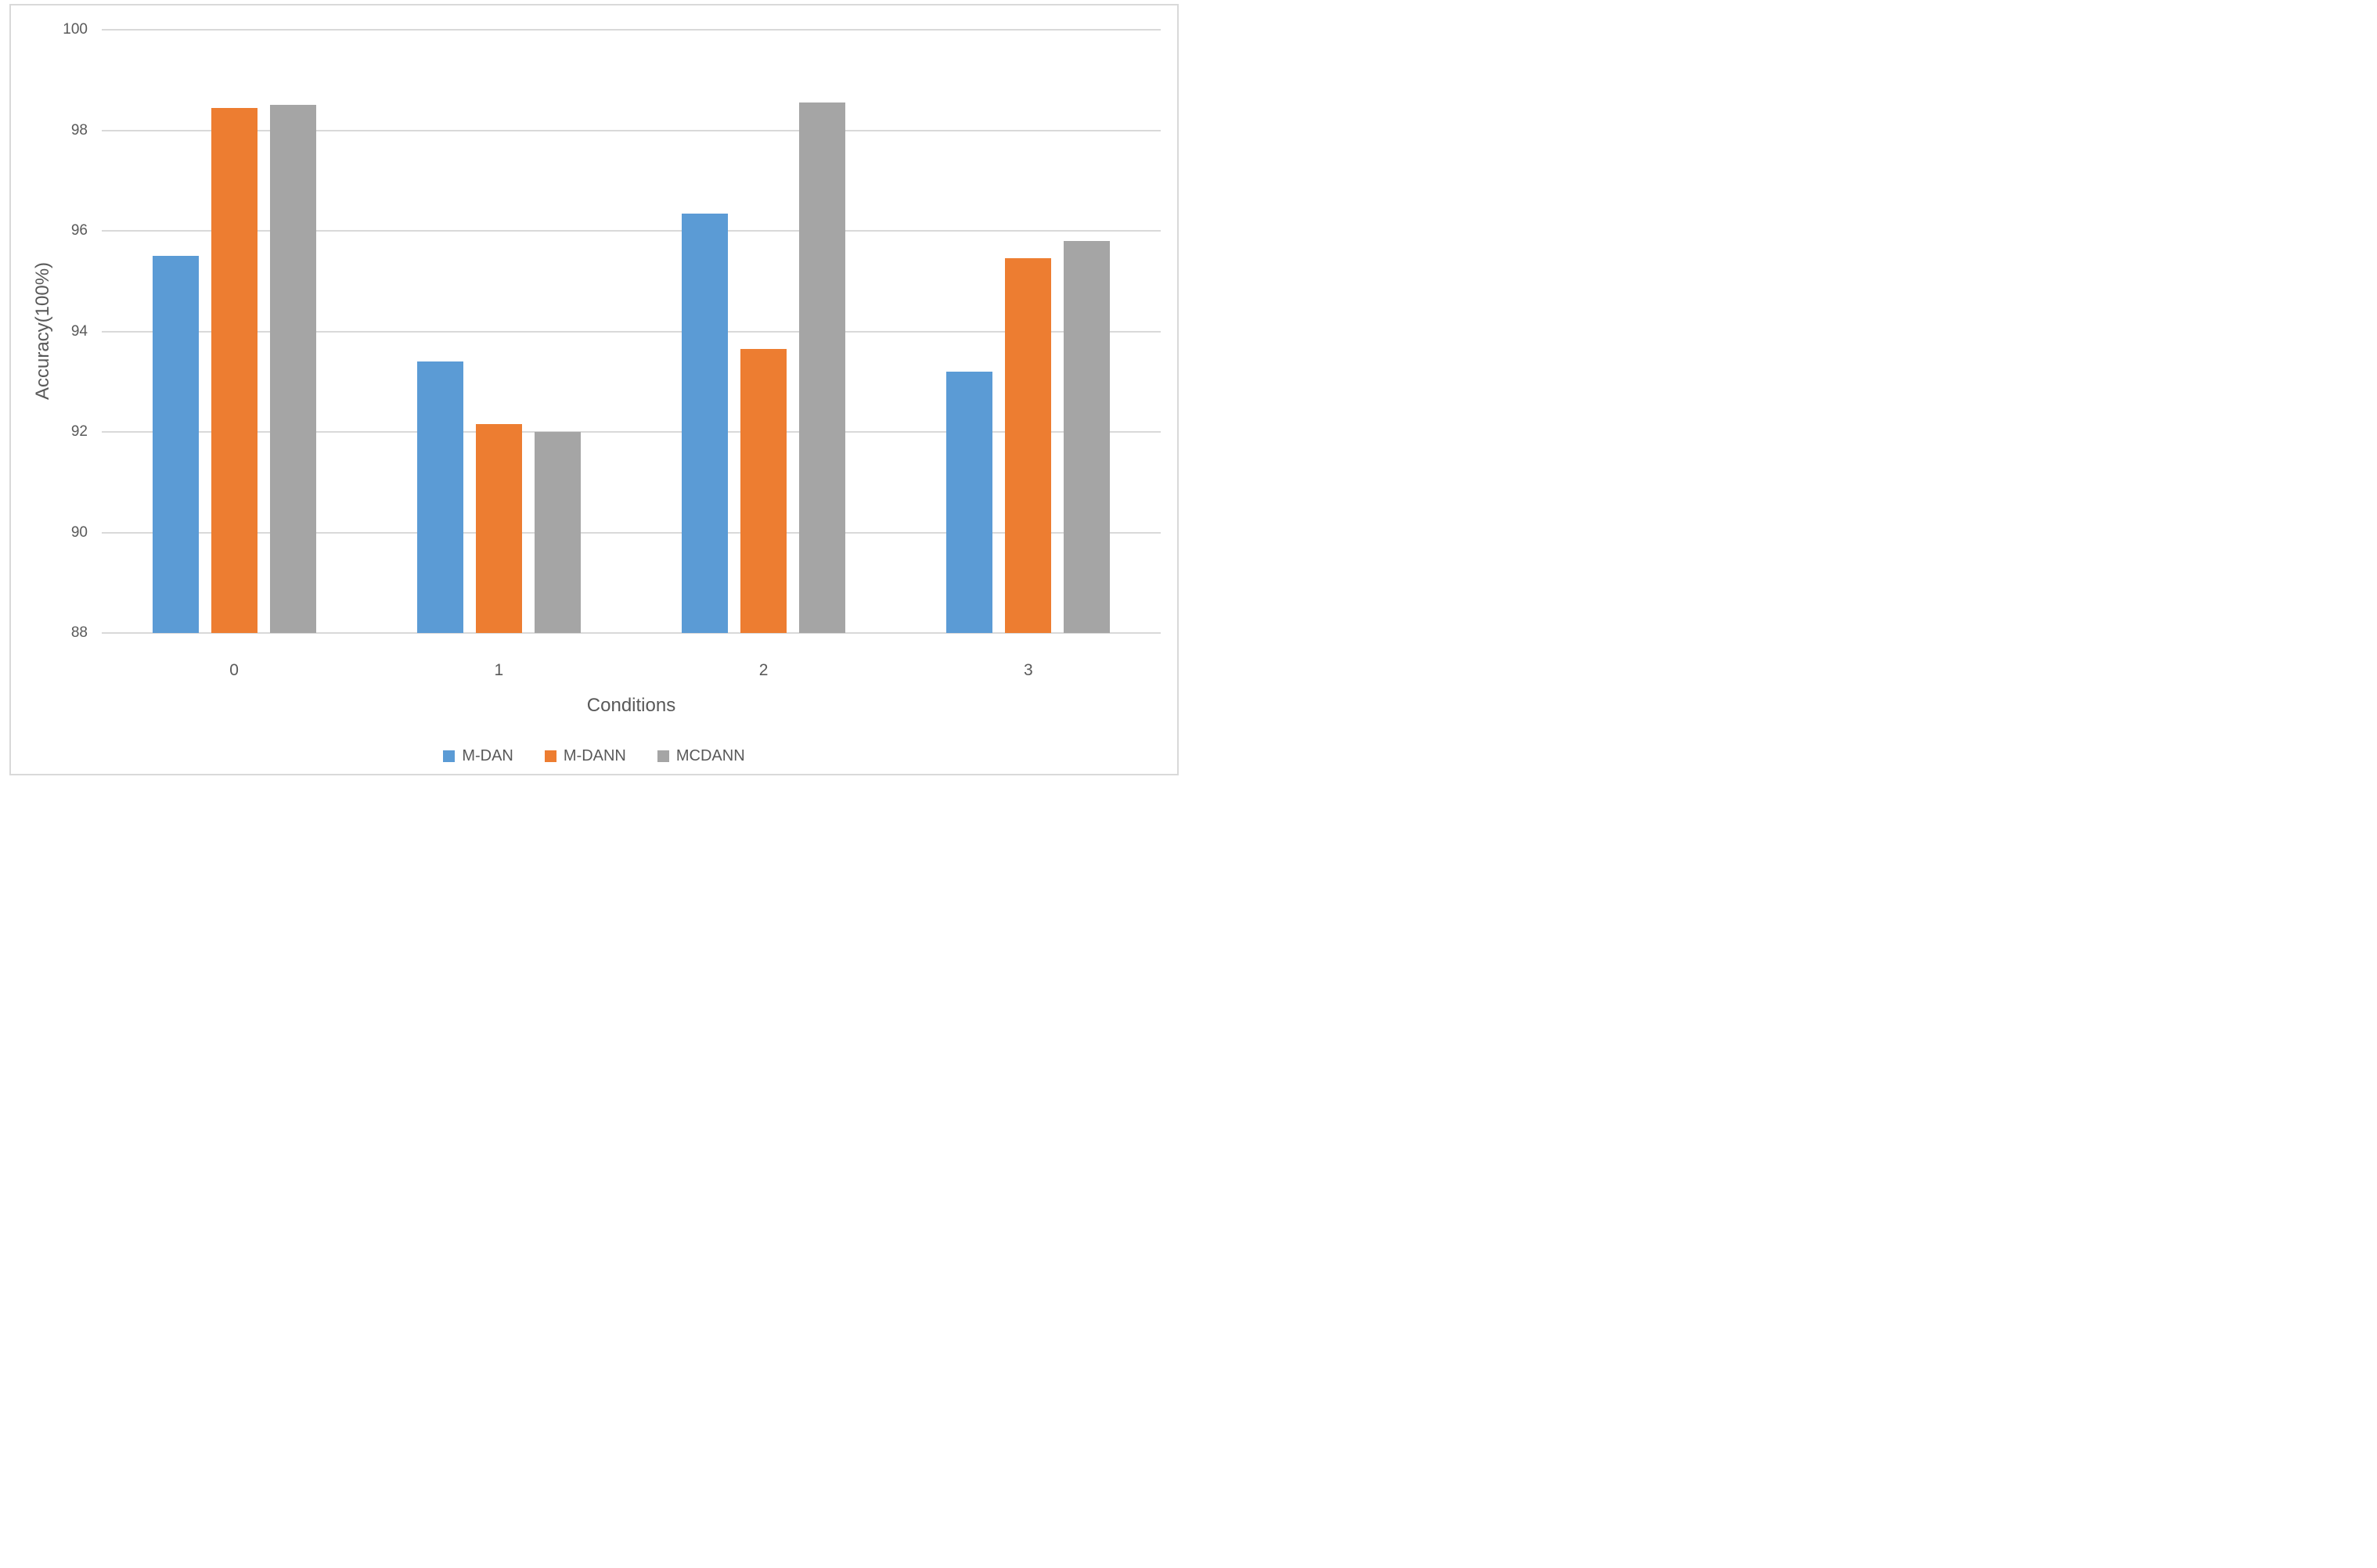 This screenshot has width=2377, height=1568. What do you see at coordinates (763, 670) in the screenshot?
I see `x-tick-label-2: 2` at bounding box center [763, 670].